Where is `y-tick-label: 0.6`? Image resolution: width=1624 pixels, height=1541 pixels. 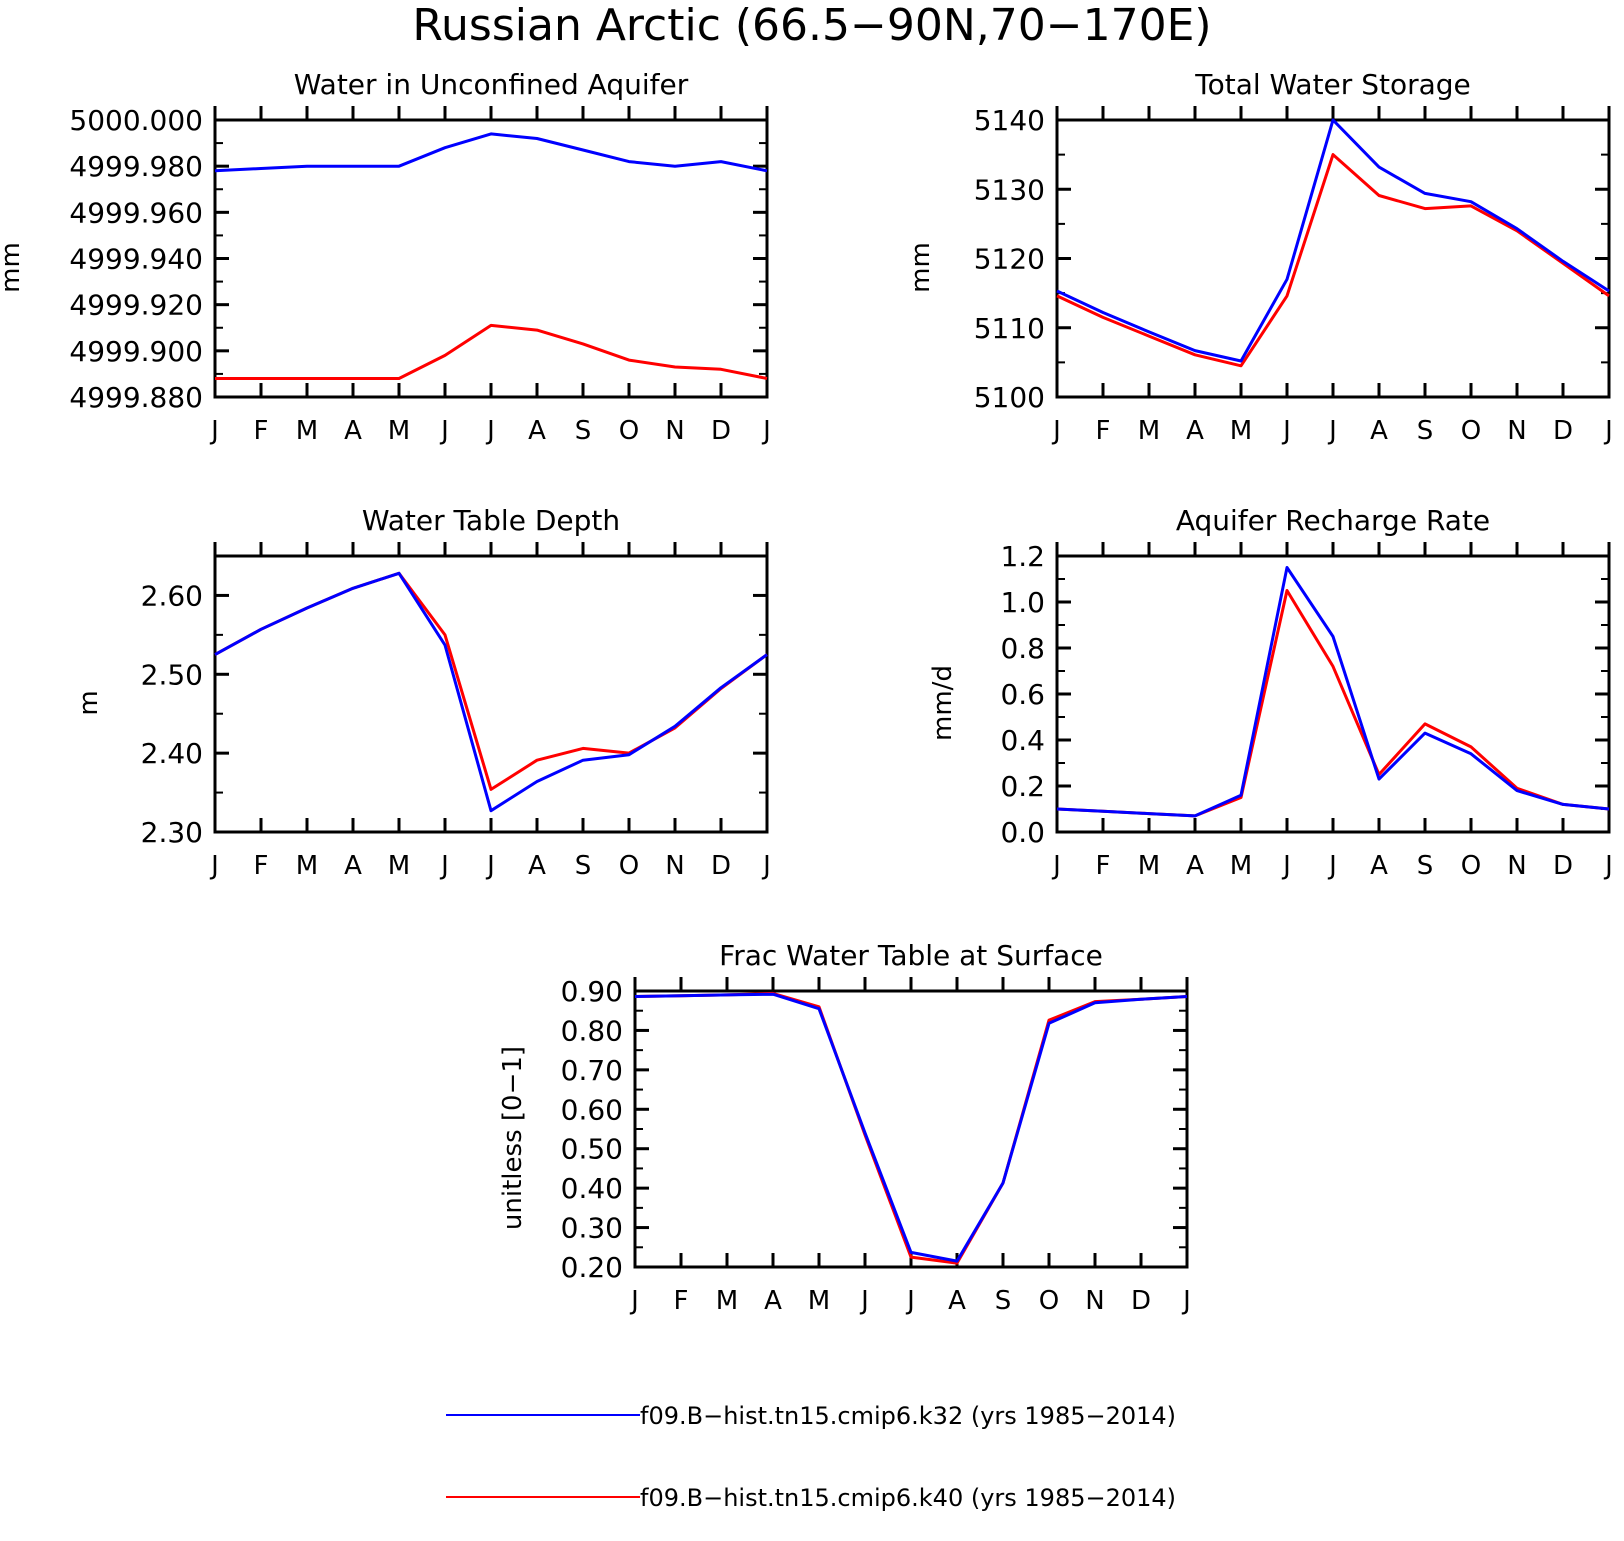
y-tick-label: 0.6 is located at coordinates (1022, 694).